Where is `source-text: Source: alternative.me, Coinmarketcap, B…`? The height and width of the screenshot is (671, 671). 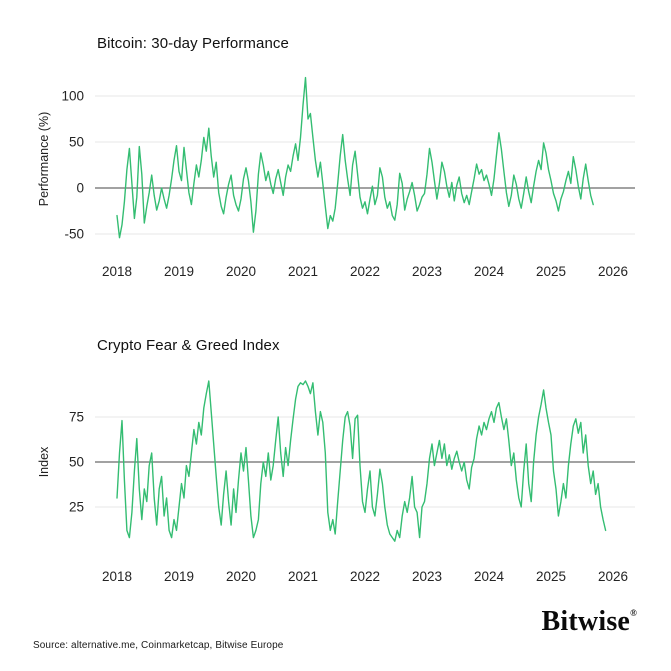
source-text: Source: alternative.me, Coinmarketcap, B… is located at coordinates (158, 645).